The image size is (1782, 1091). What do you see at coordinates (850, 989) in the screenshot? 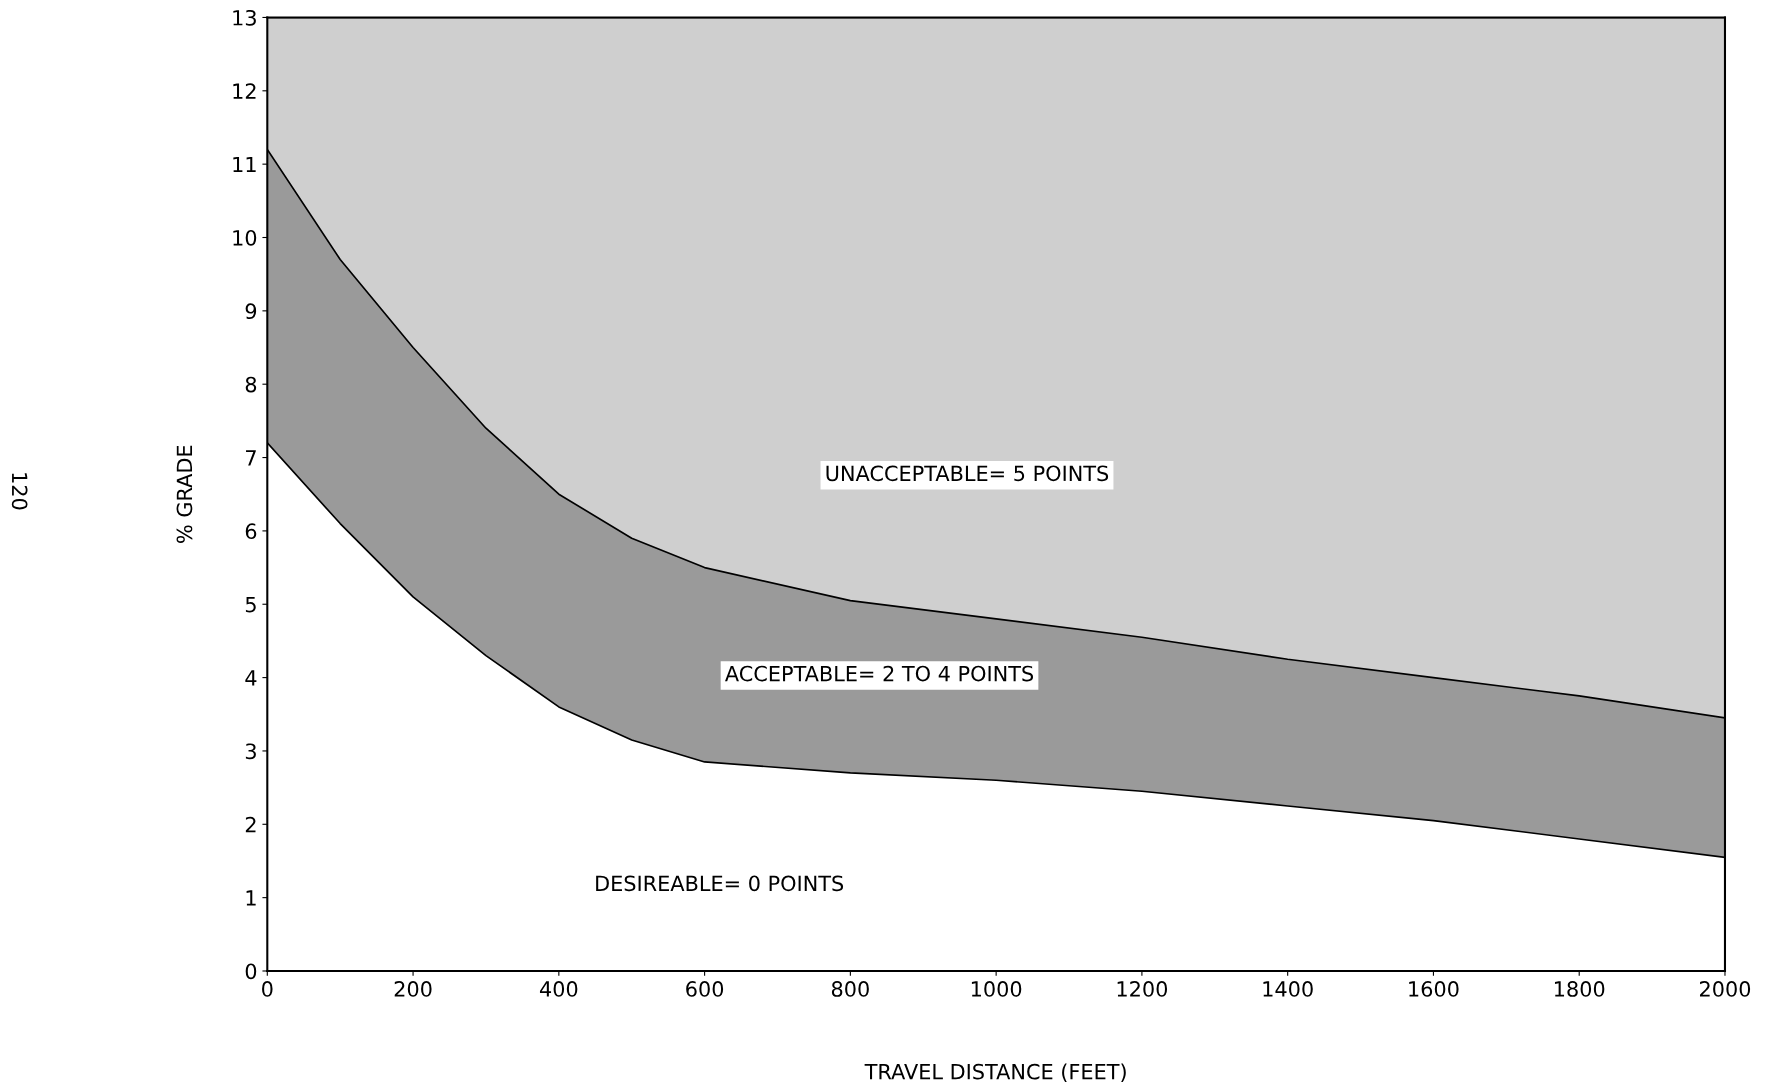
I see `x-tick-label: 800` at bounding box center [850, 989].